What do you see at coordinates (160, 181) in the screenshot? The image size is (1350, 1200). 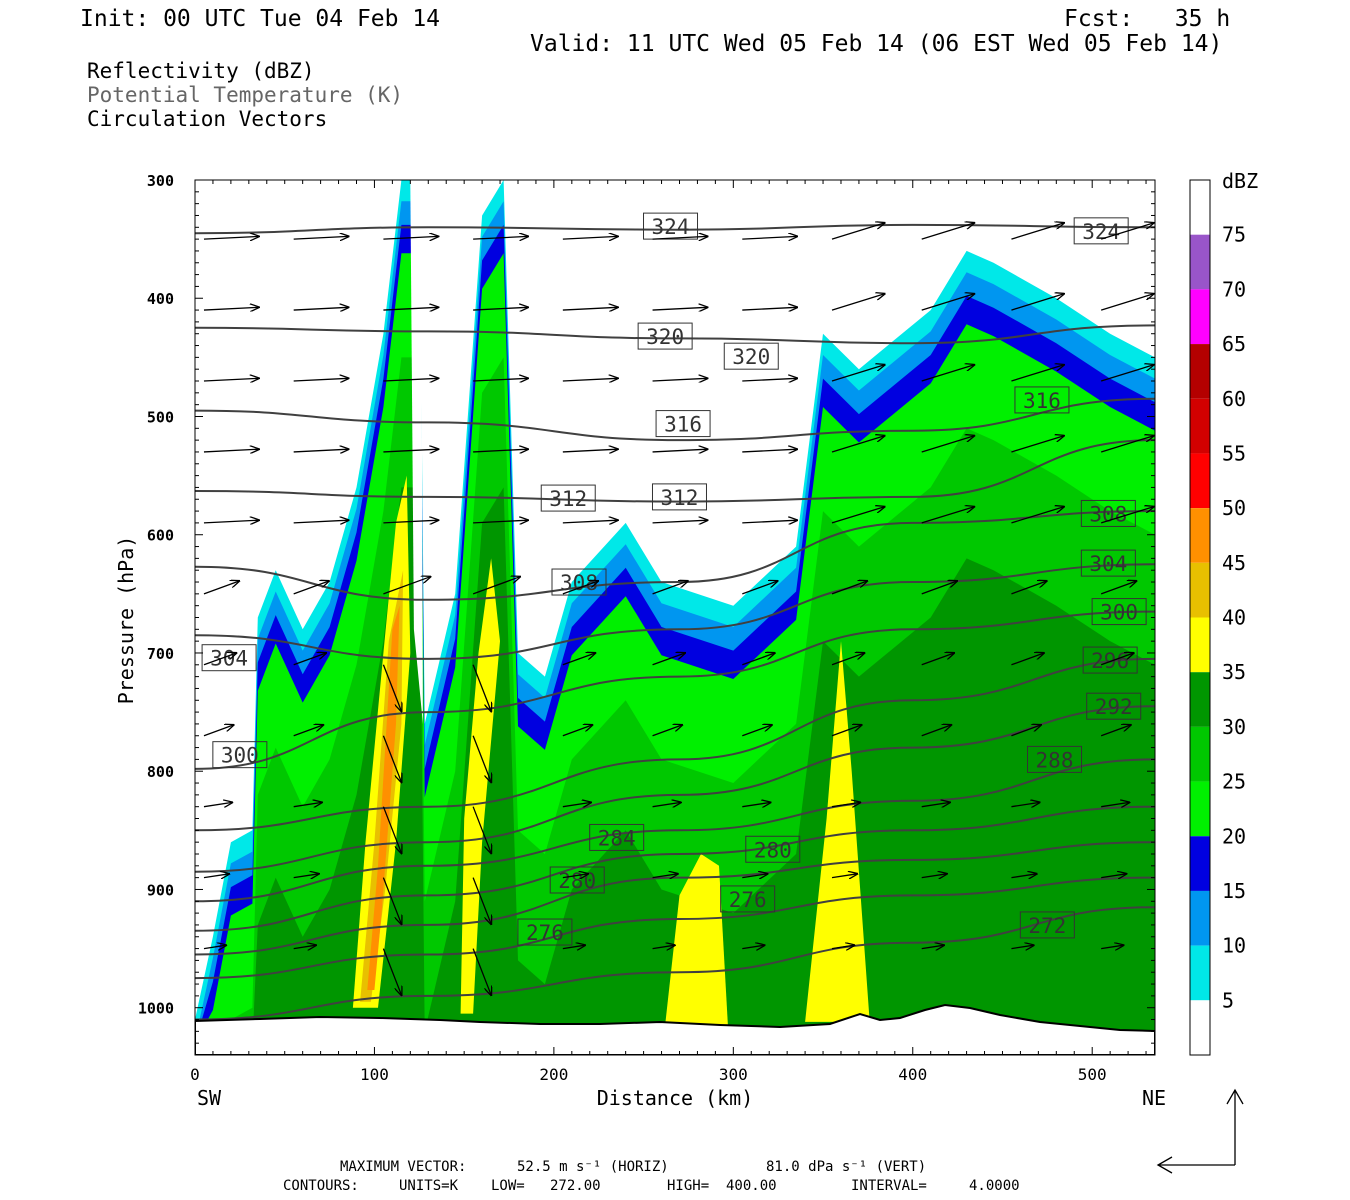 I see `y-tick-label: 300` at bounding box center [160, 181].